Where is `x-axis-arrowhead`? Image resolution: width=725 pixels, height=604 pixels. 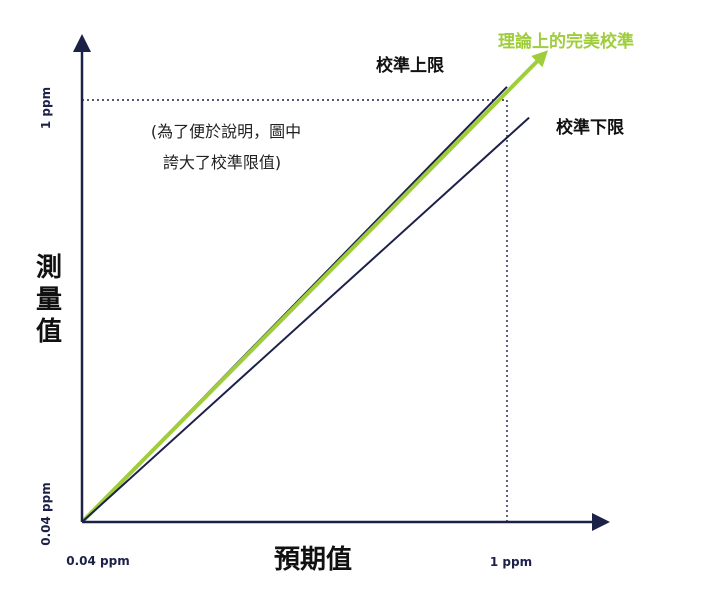
x-axis-arrowhead is located at coordinates (601, 522).